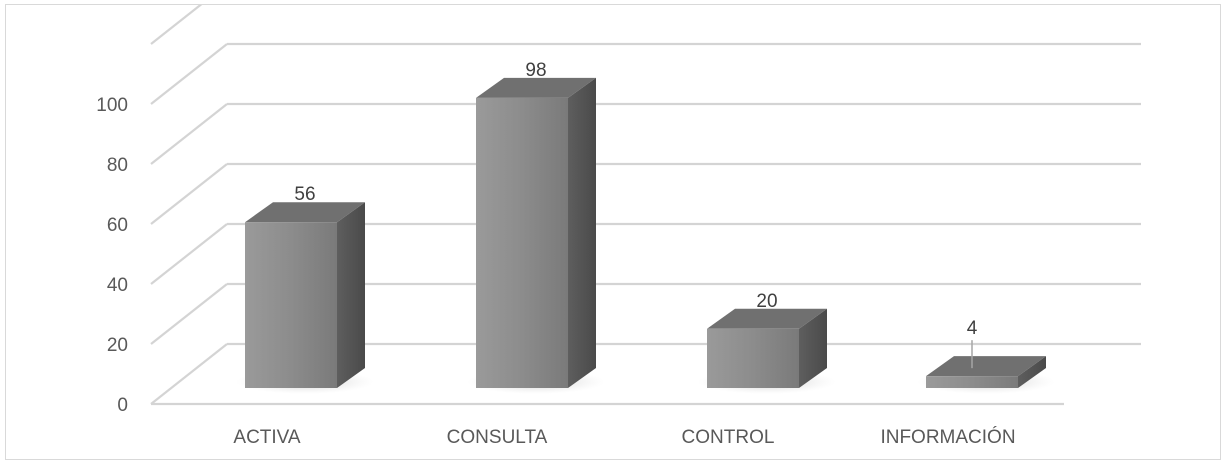 The height and width of the screenshot is (466, 1228). Describe the element at coordinates (535, 70) in the screenshot. I see `data-label-consulta: 98` at that location.